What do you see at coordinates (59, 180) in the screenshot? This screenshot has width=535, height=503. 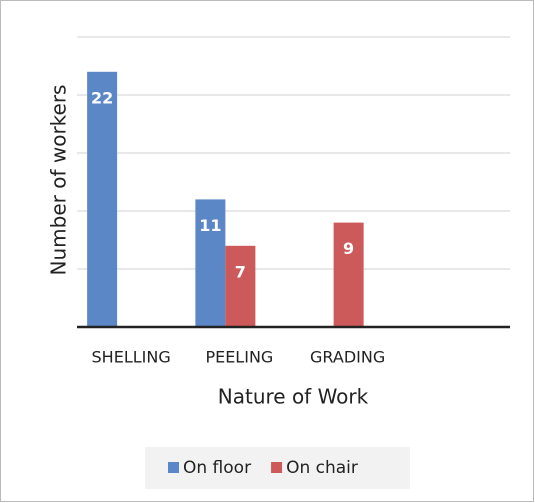 I see `y-axis-title: Number of workers` at bounding box center [59, 180].